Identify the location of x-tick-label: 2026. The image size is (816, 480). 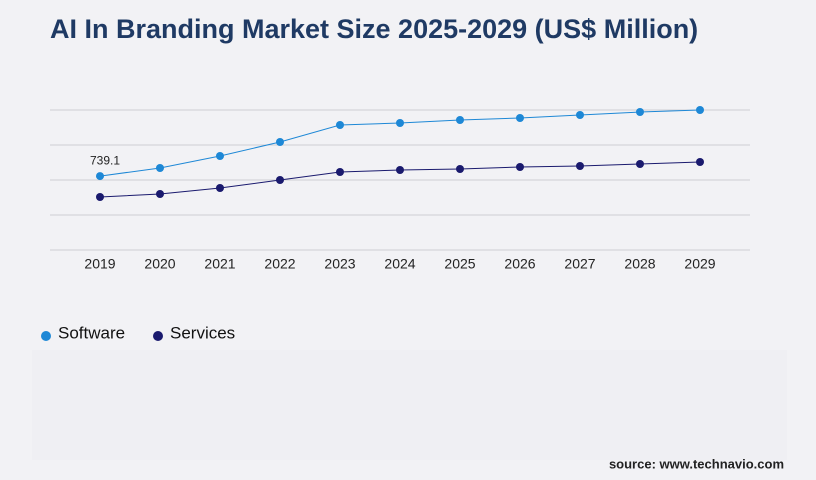
(519, 264).